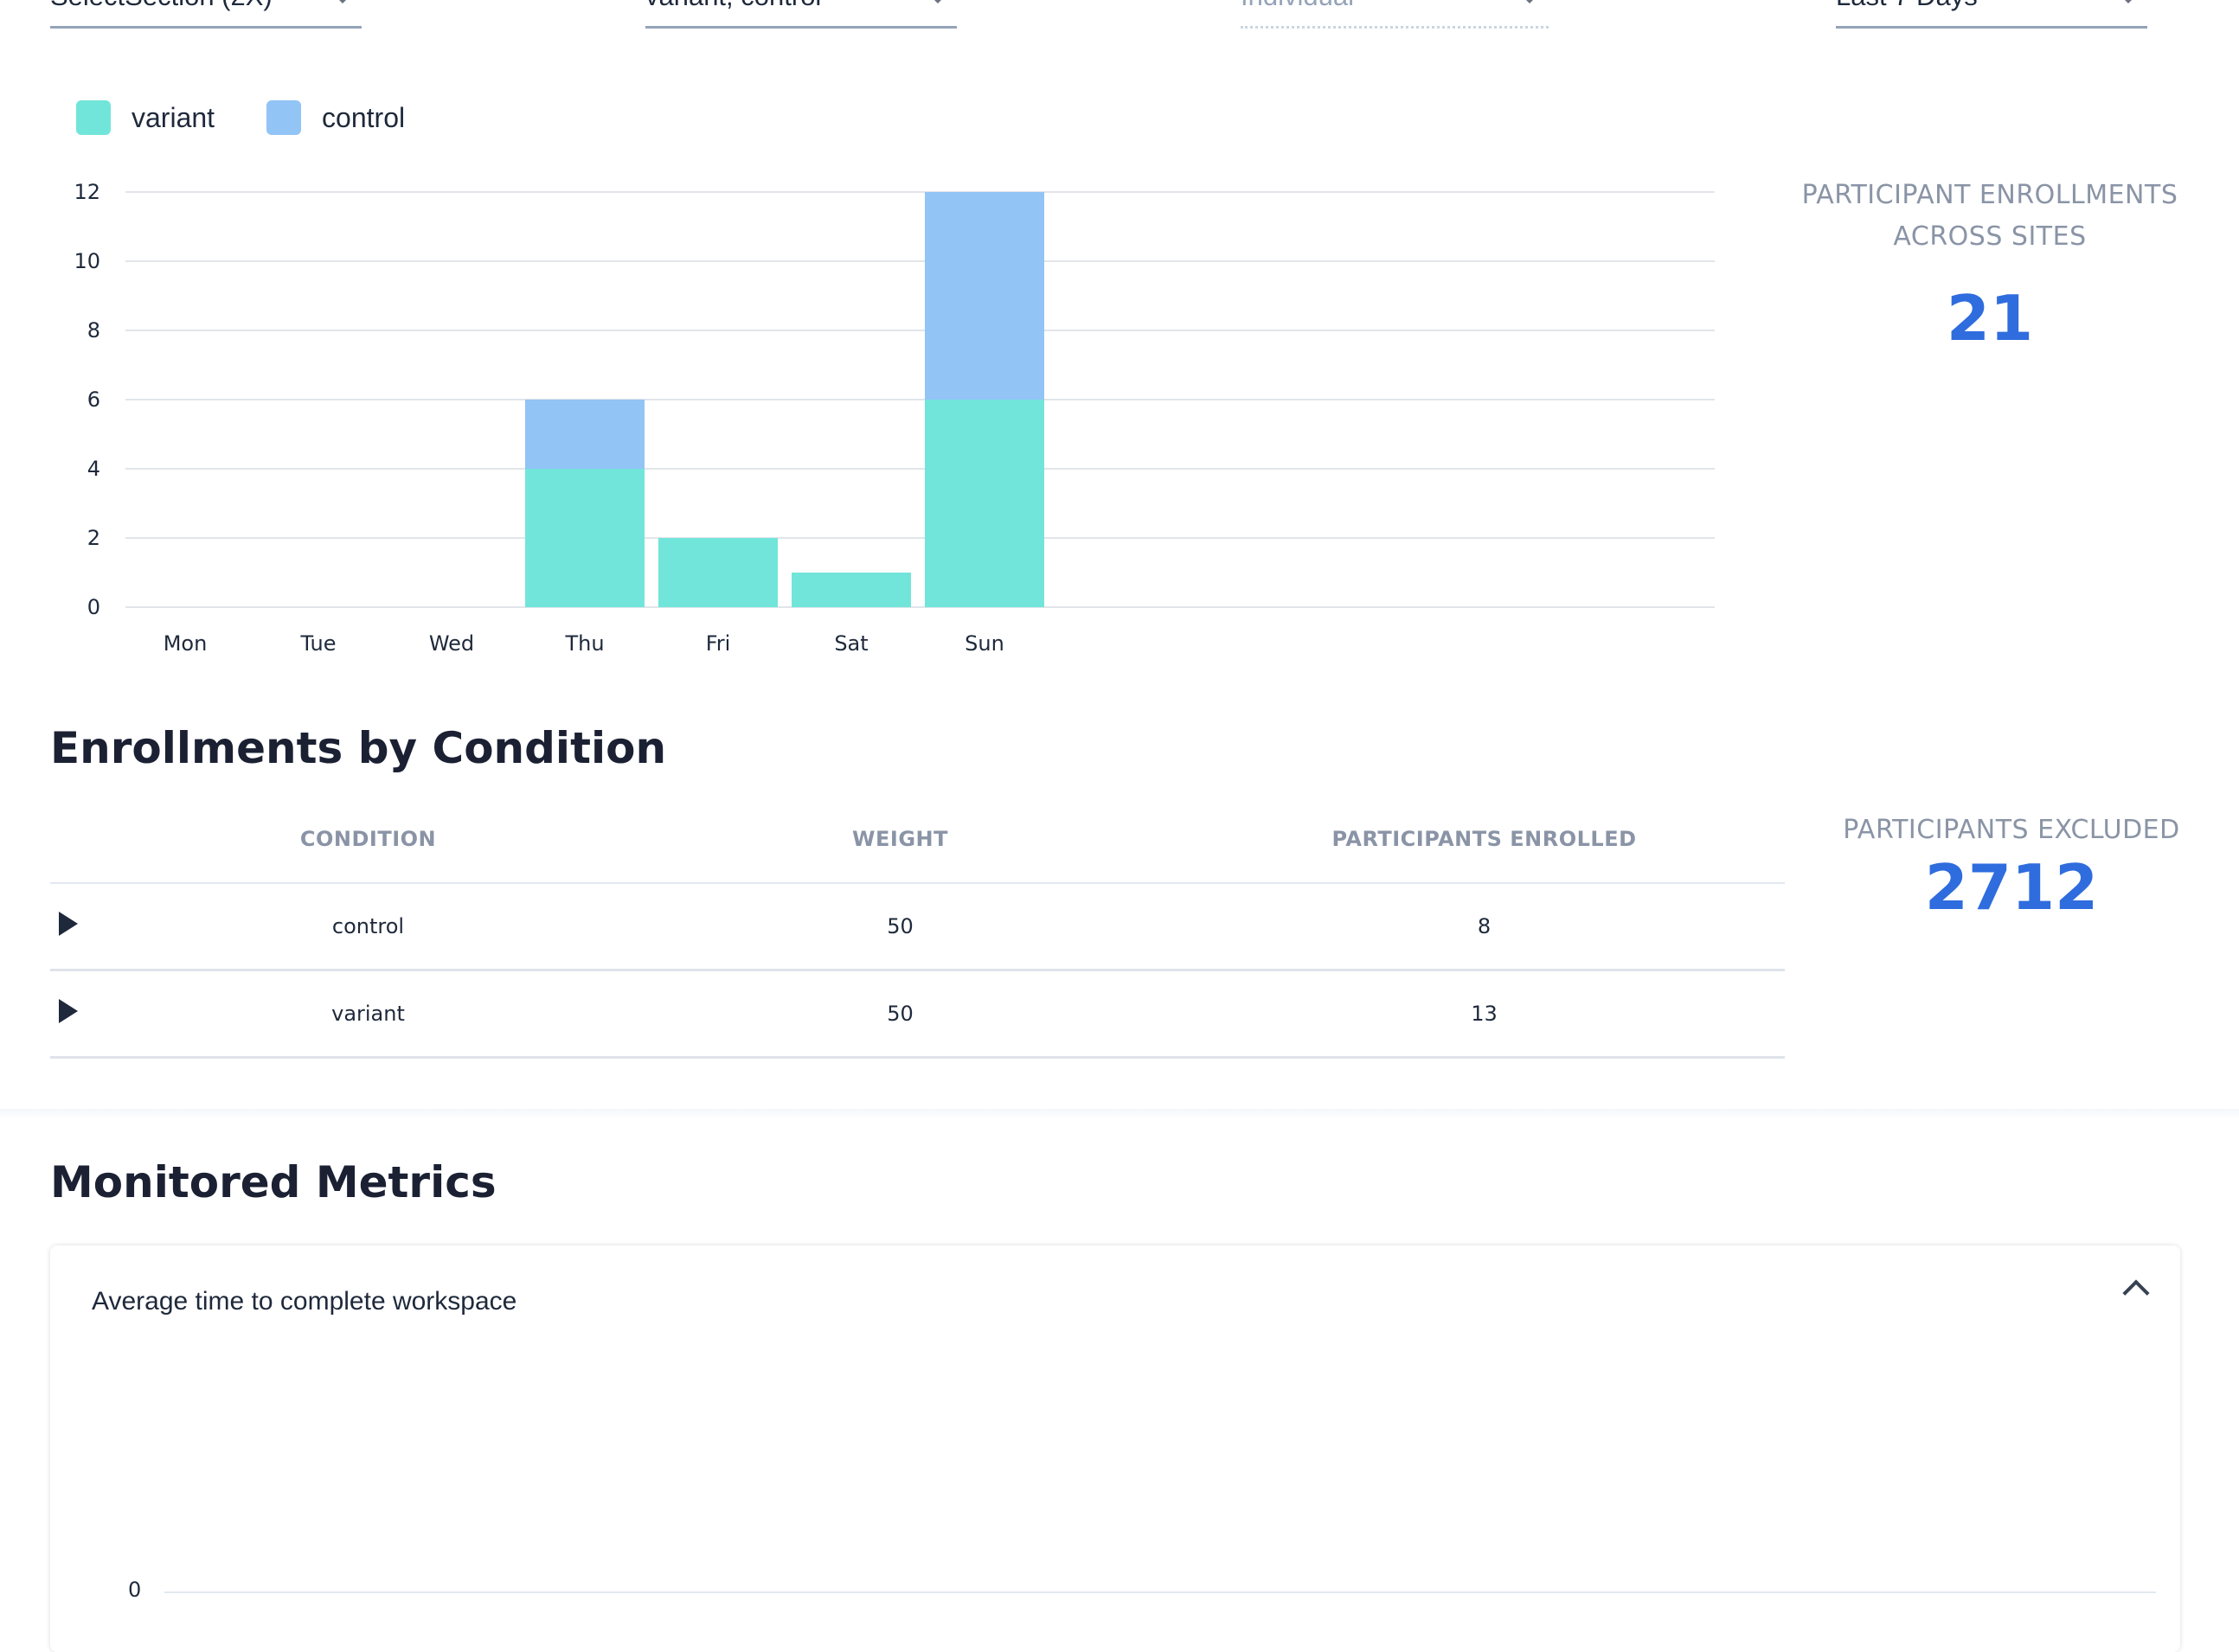  Describe the element at coordinates (1989, 195) in the screenshot. I see `participant-enrollments-label-line1: PARTICIPANT ENROLLMENTS` at that location.